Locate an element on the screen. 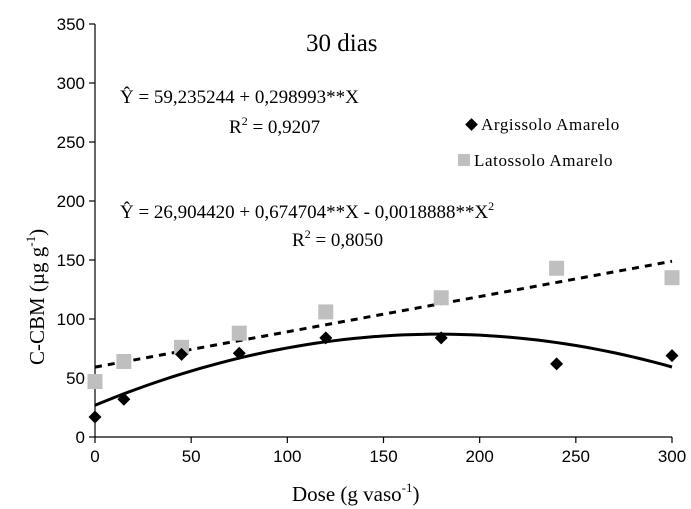  legend-marker-latossolo is located at coordinates (464, 160).